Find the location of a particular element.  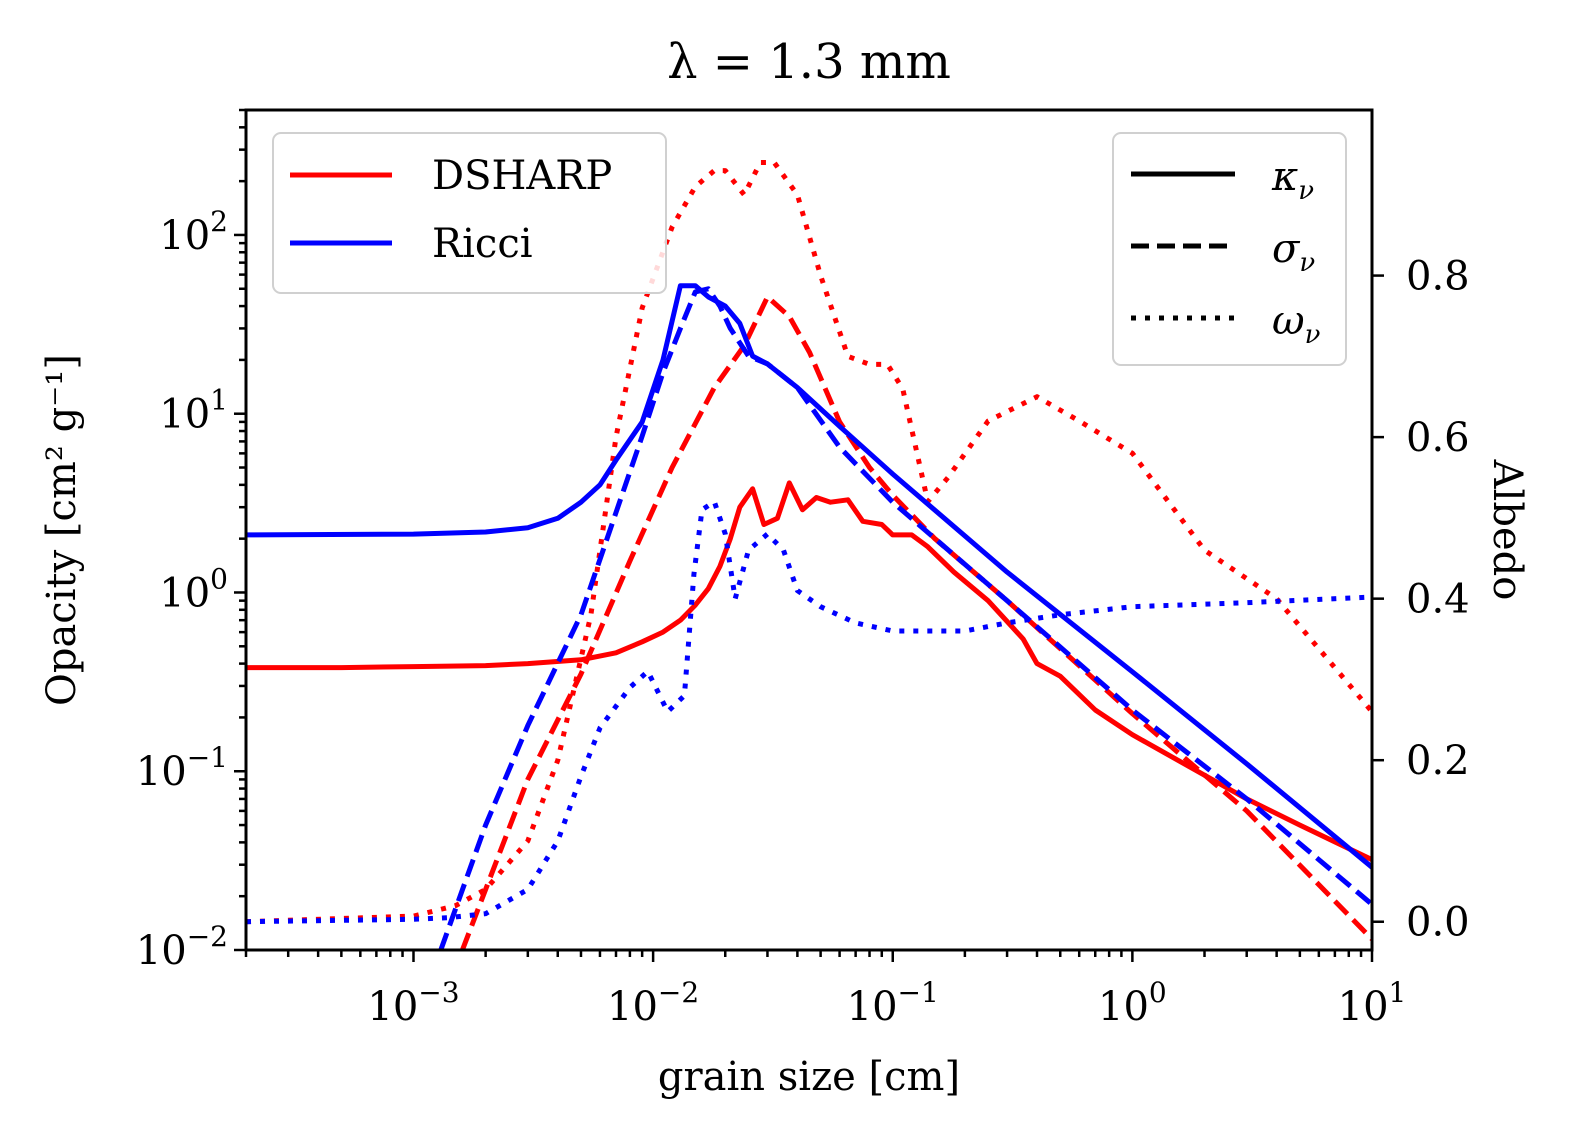

legend-models: DSHARP Ricci is located at coordinates (469, 213).